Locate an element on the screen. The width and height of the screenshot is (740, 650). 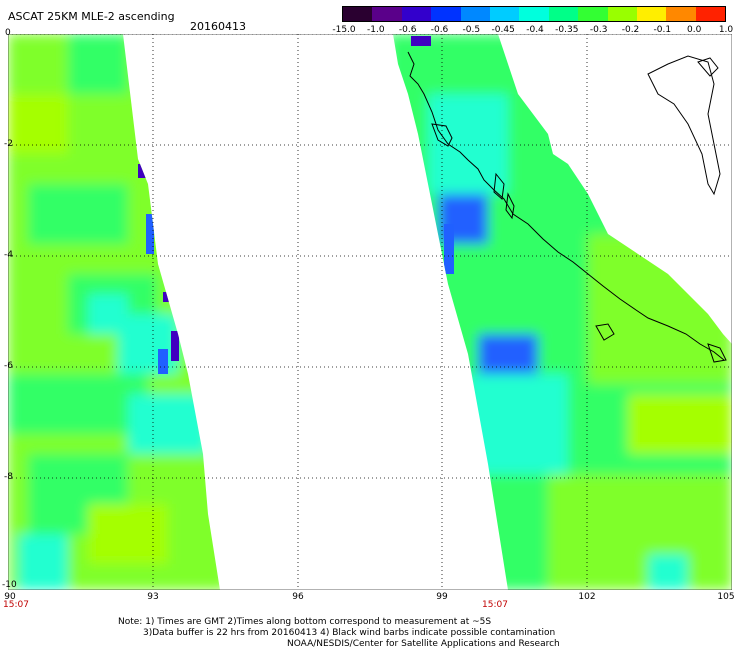
colorbar-label: -0.35 is located at coordinates (567, 30).